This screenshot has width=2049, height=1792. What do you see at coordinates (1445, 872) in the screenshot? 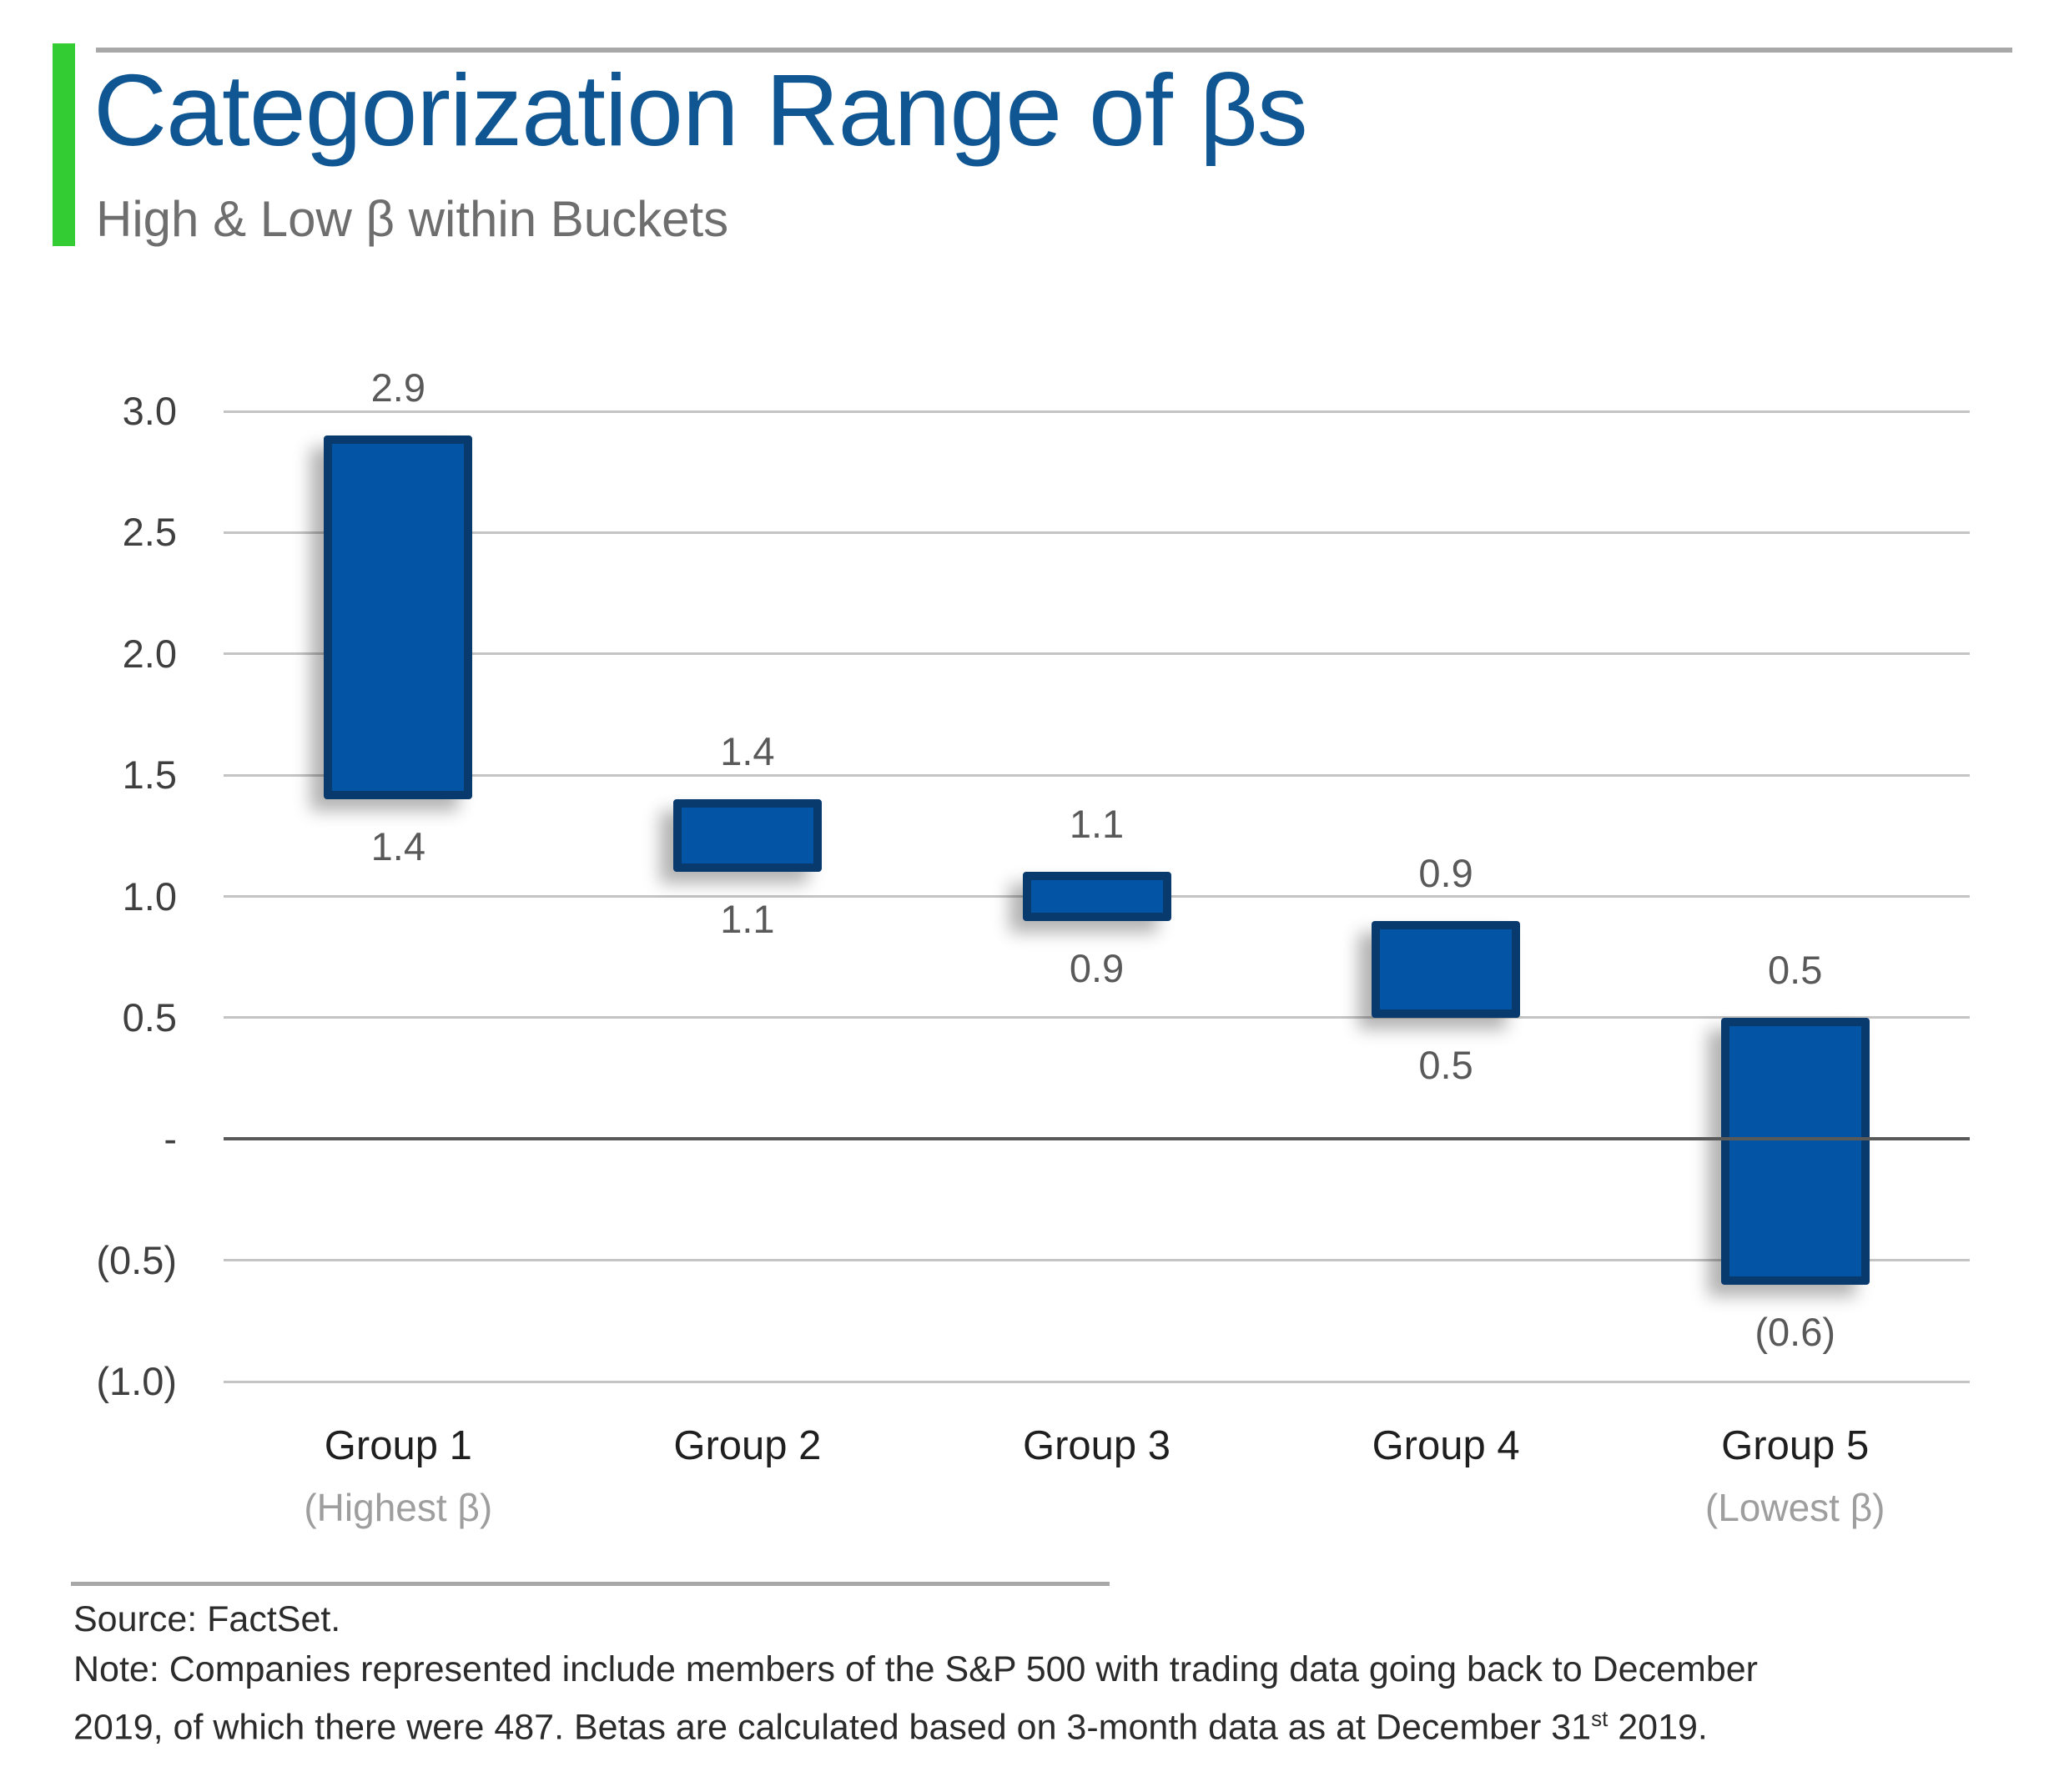
I see `bar-high-label: 0.9` at bounding box center [1445, 872].